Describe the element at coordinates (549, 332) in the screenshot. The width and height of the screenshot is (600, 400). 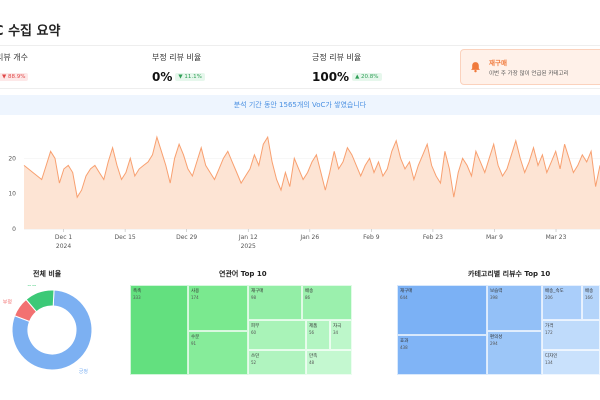
I see `tile-value: 172` at that location.